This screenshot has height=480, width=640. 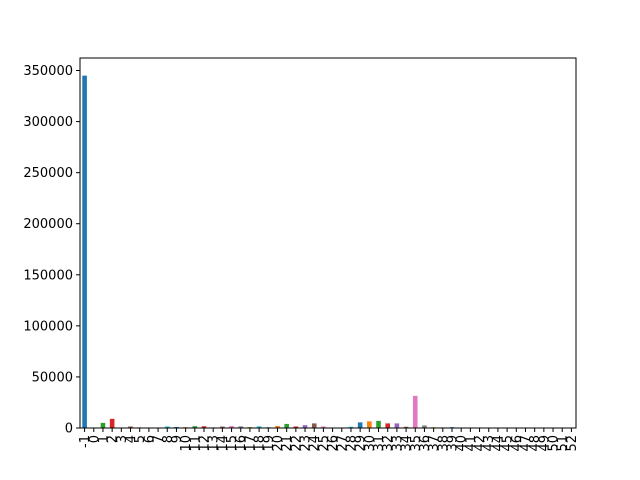 What do you see at coordinates (315, 443) in the screenshot?
I see `x-tick-label: 24` at bounding box center [315, 443].